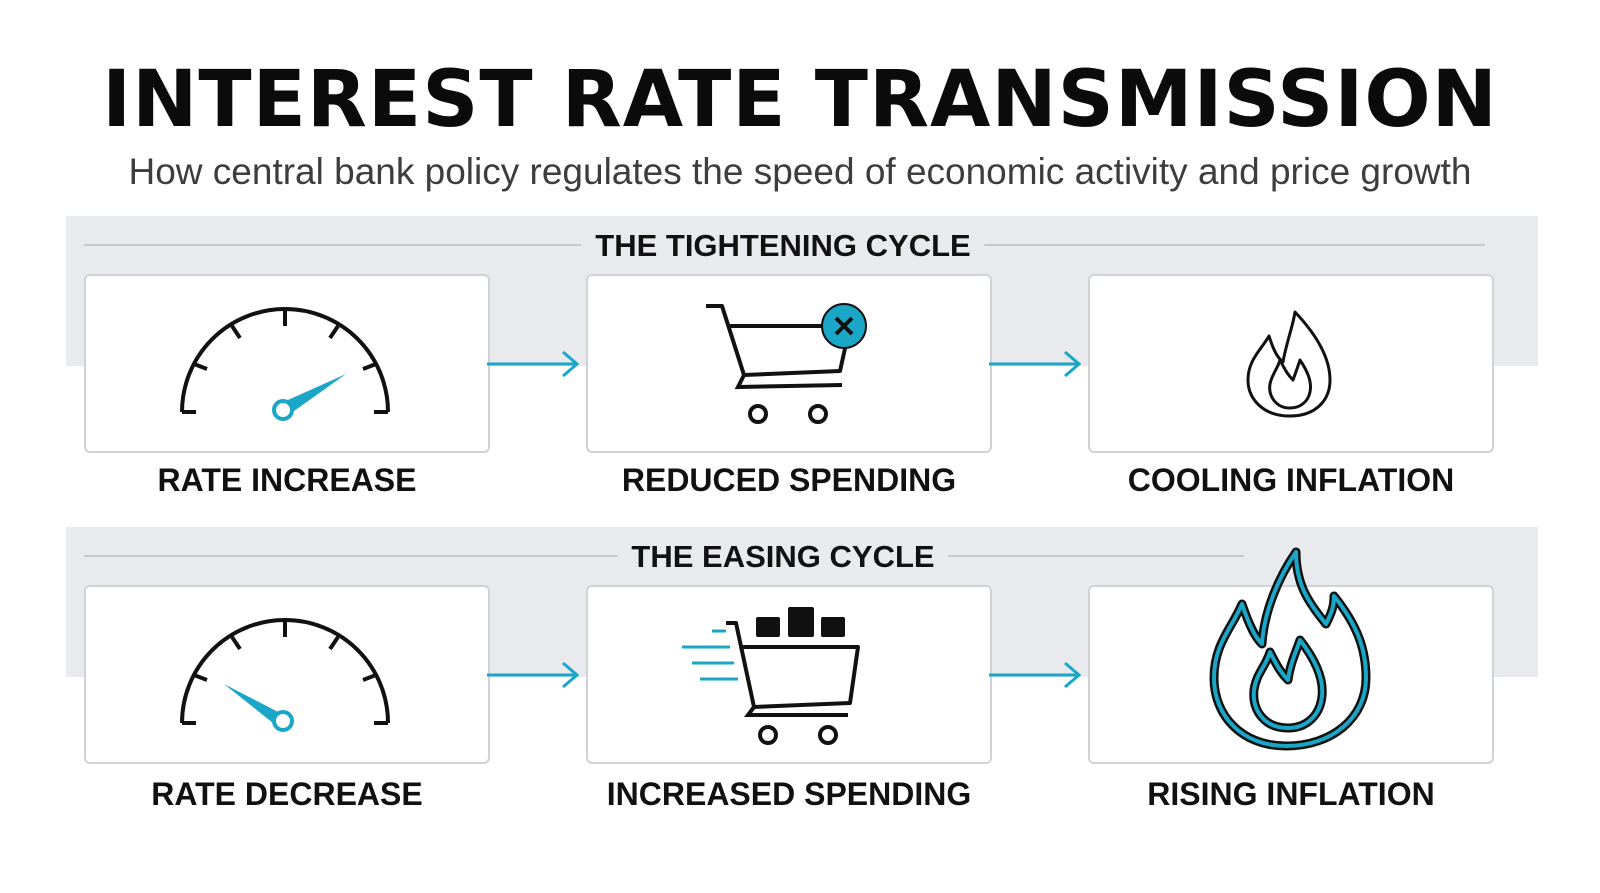 Image resolution: width=1600 pixels, height=893 pixels. I want to click on full-shopping-cart-icon, so click(771, 676).